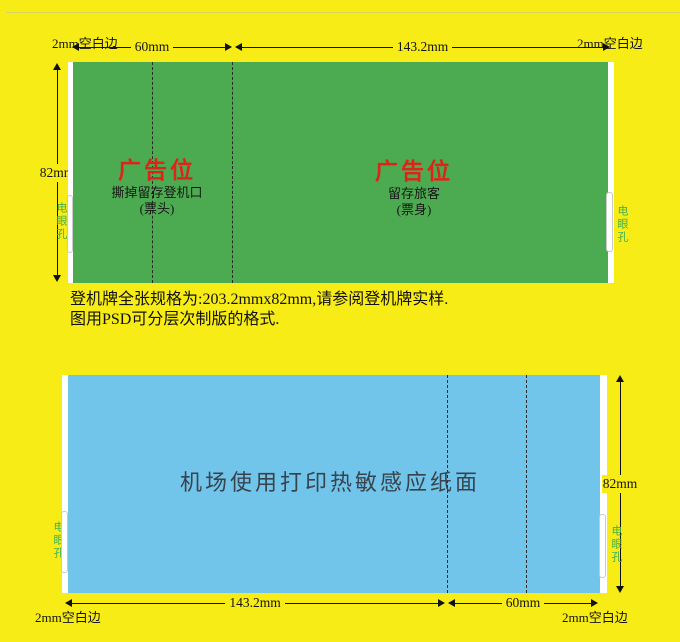 The height and width of the screenshot is (642, 680). I want to click on spec-note-line1: 登机牌全张规格为:203.2mmx82mm,请参阅登机牌实样., so click(259, 299).